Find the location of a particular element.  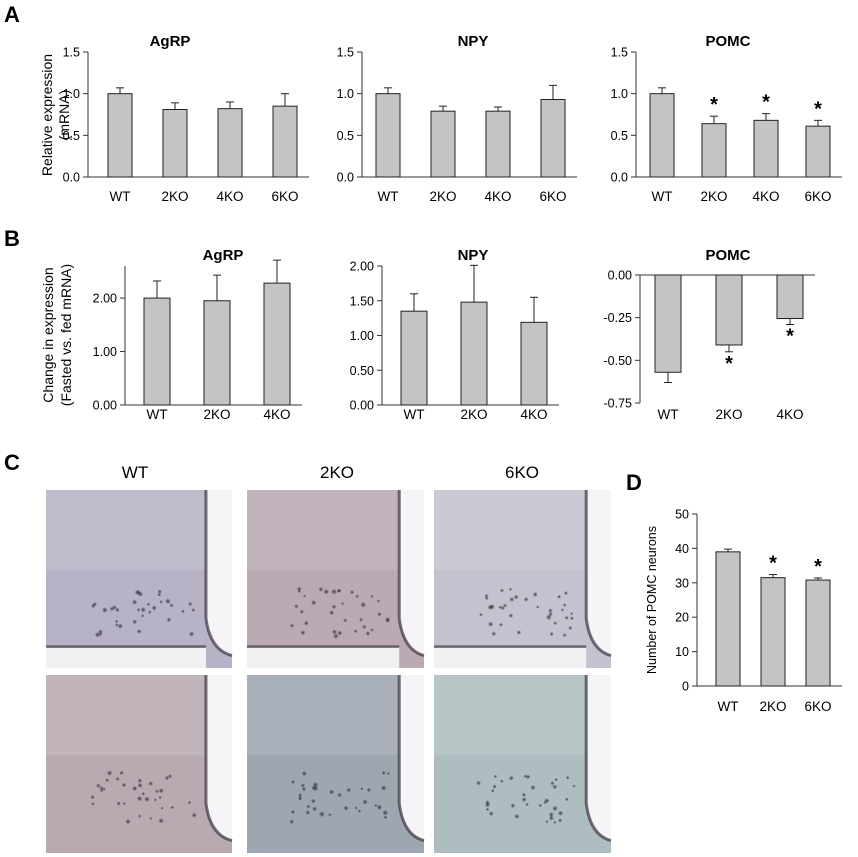

y-tick-label: 0.00 is located at coordinates (620, 276).